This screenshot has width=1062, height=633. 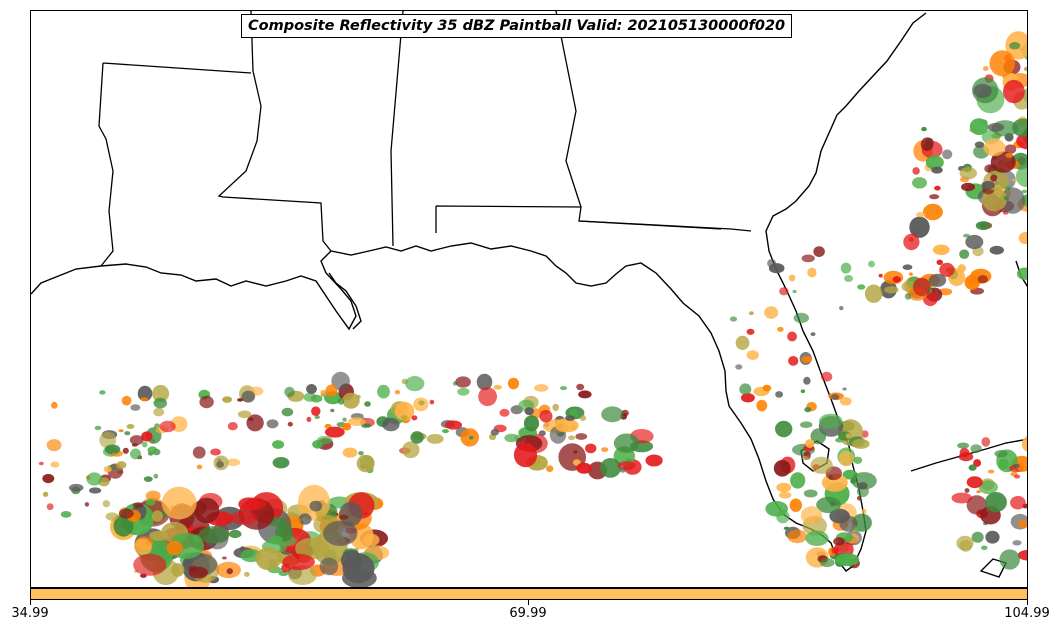 What do you see at coordinates (106, 164) in the screenshot?
I see `border-ar-la` at bounding box center [106, 164].